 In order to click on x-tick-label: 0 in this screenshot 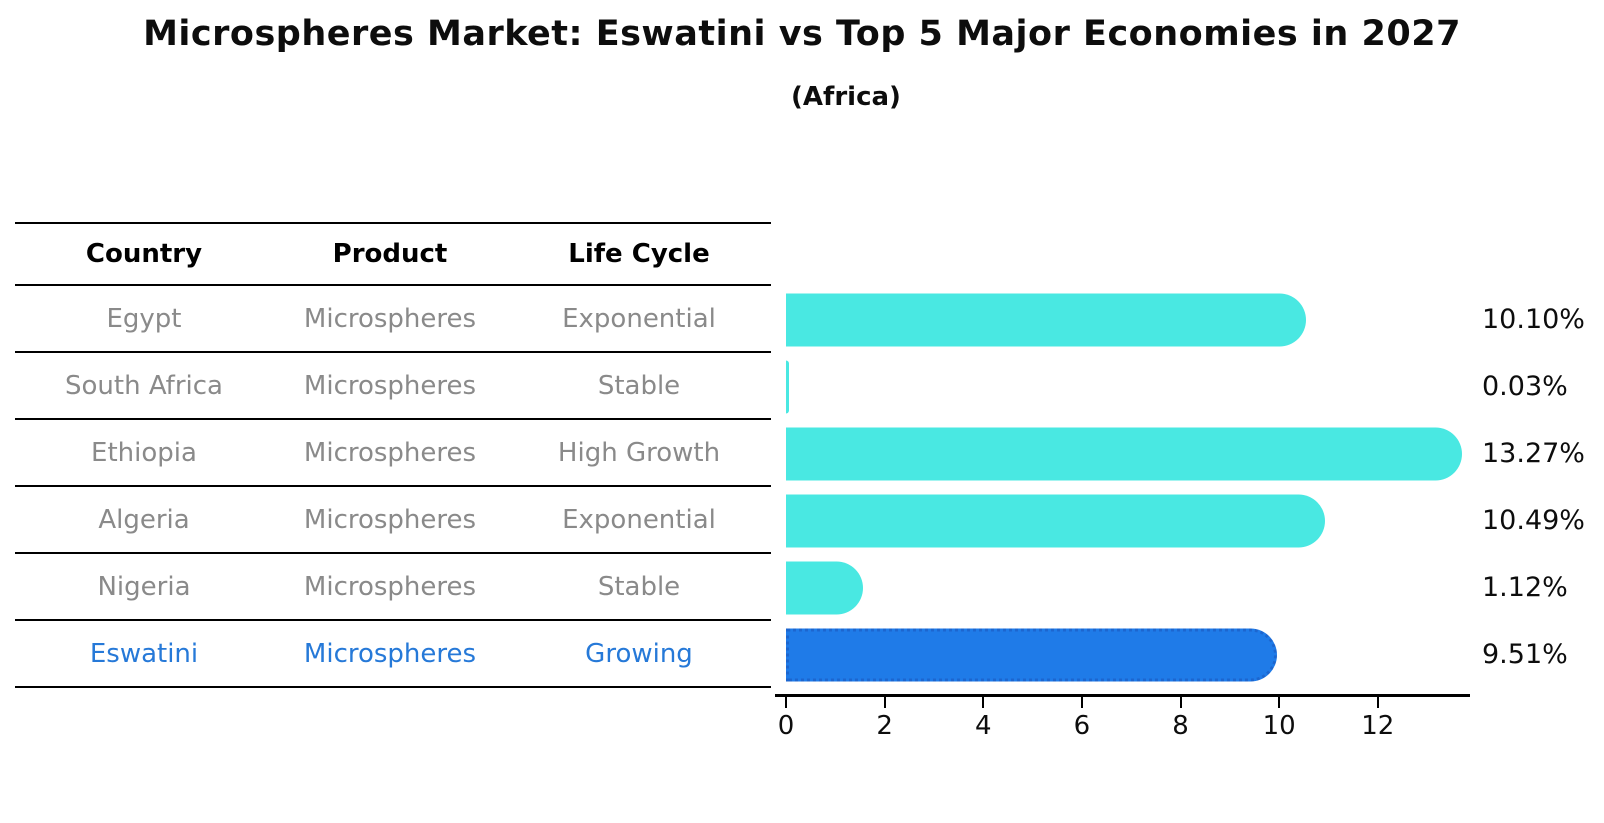, I will do `click(786, 726)`.